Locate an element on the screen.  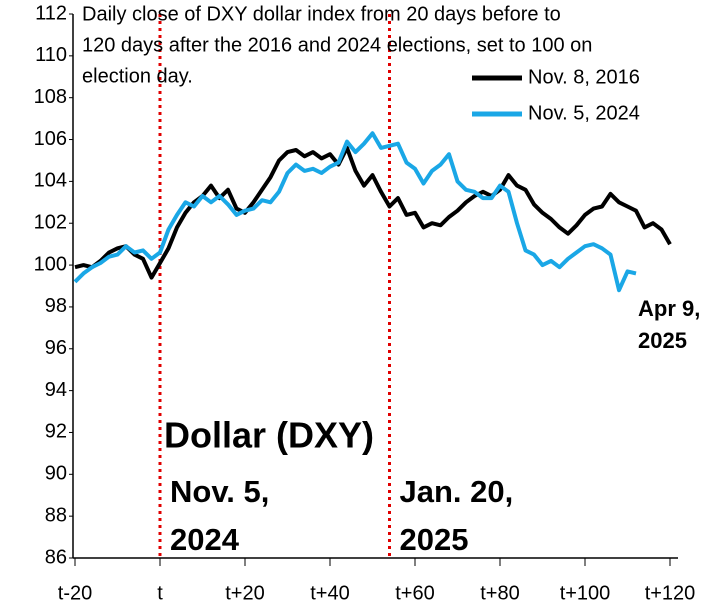
event-label: 2024 is located at coordinates (205, 539).